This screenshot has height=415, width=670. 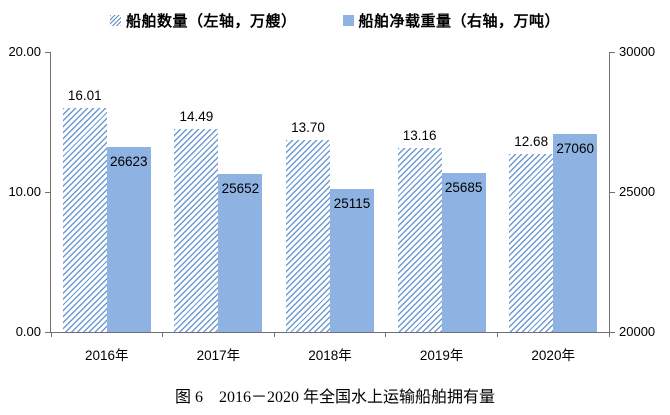 I want to click on deadweight-value-label: 25685, so click(x=463, y=187).